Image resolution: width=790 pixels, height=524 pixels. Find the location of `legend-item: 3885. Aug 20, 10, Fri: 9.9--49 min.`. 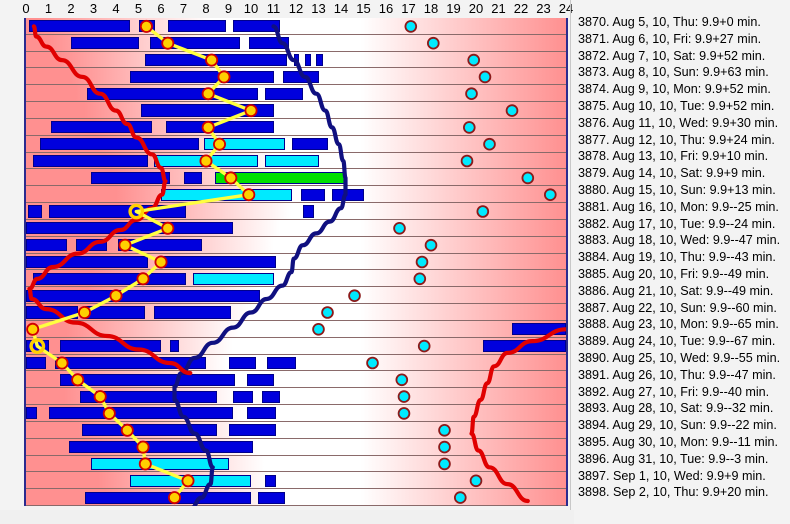

legend-item: 3885. Aug 20, 10, Fri: 9.9--49 min. is located at coordinates (674, 273).